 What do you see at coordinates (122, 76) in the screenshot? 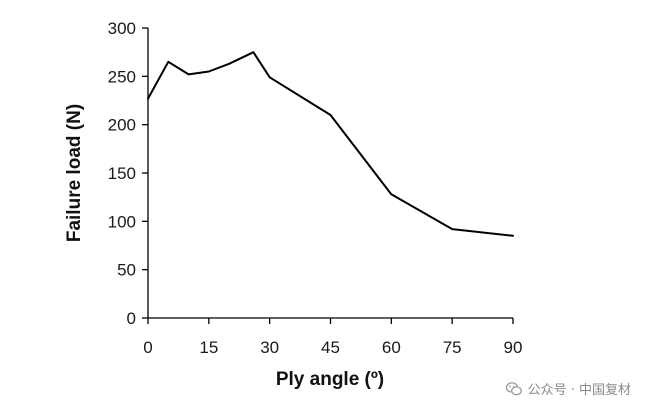
I see `y-tick-label: 250` at bounding box center [122, 76].